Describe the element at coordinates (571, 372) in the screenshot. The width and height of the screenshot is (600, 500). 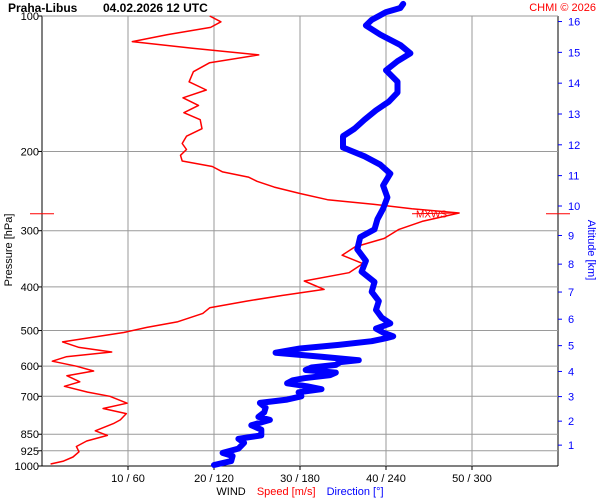
I see `altitude-tick-label: 4` at that location.